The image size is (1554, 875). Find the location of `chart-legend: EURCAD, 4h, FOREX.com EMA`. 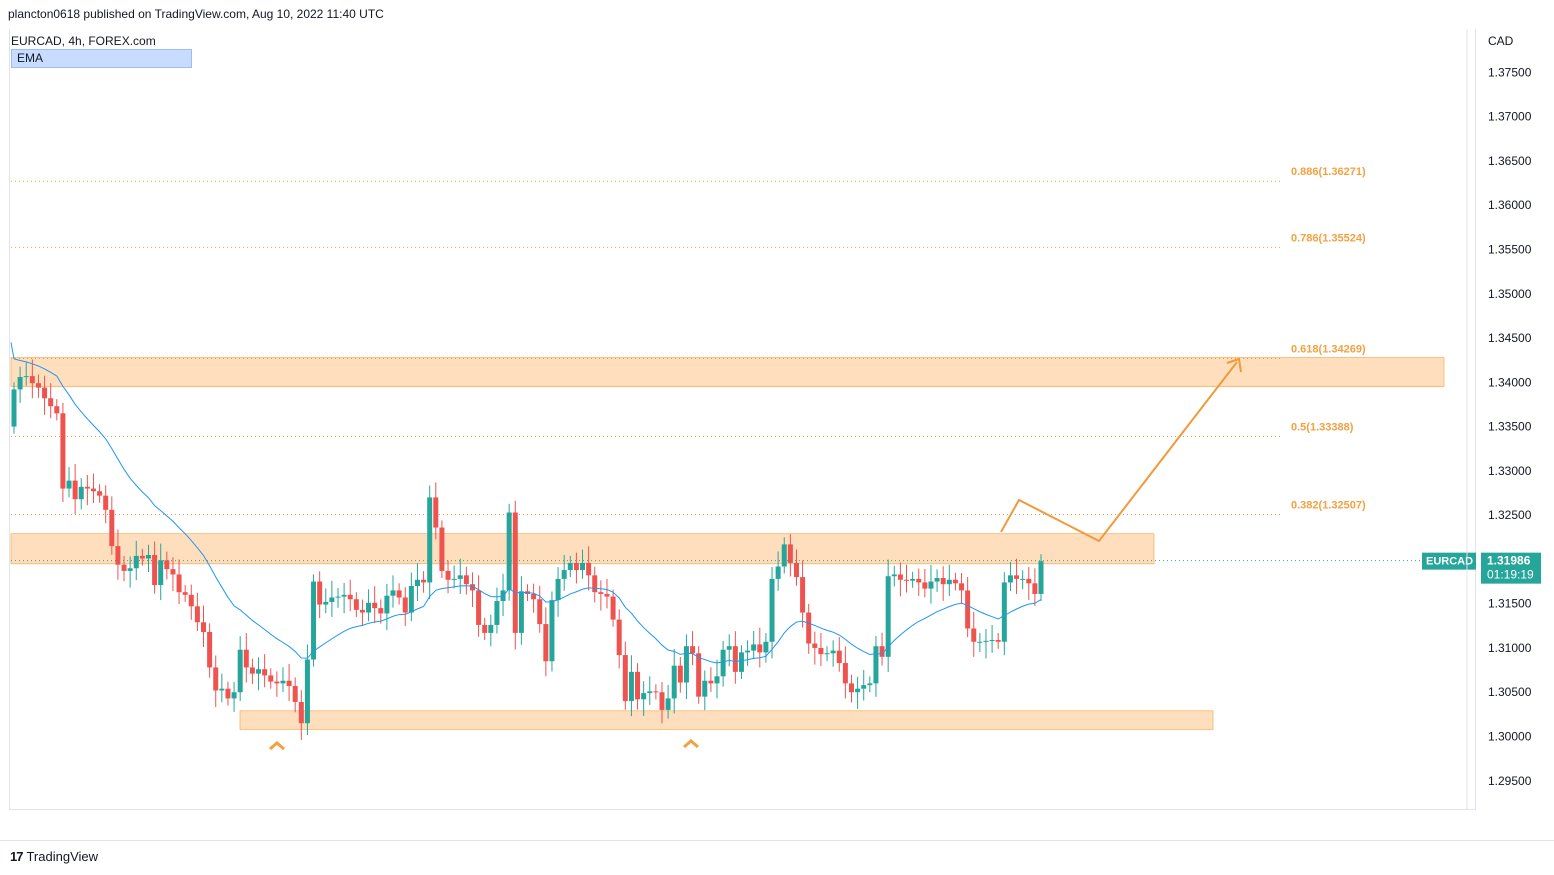

chart-legend: EURCAD, 4h, FOREX.com EMA is located at coordinates (101, 50).